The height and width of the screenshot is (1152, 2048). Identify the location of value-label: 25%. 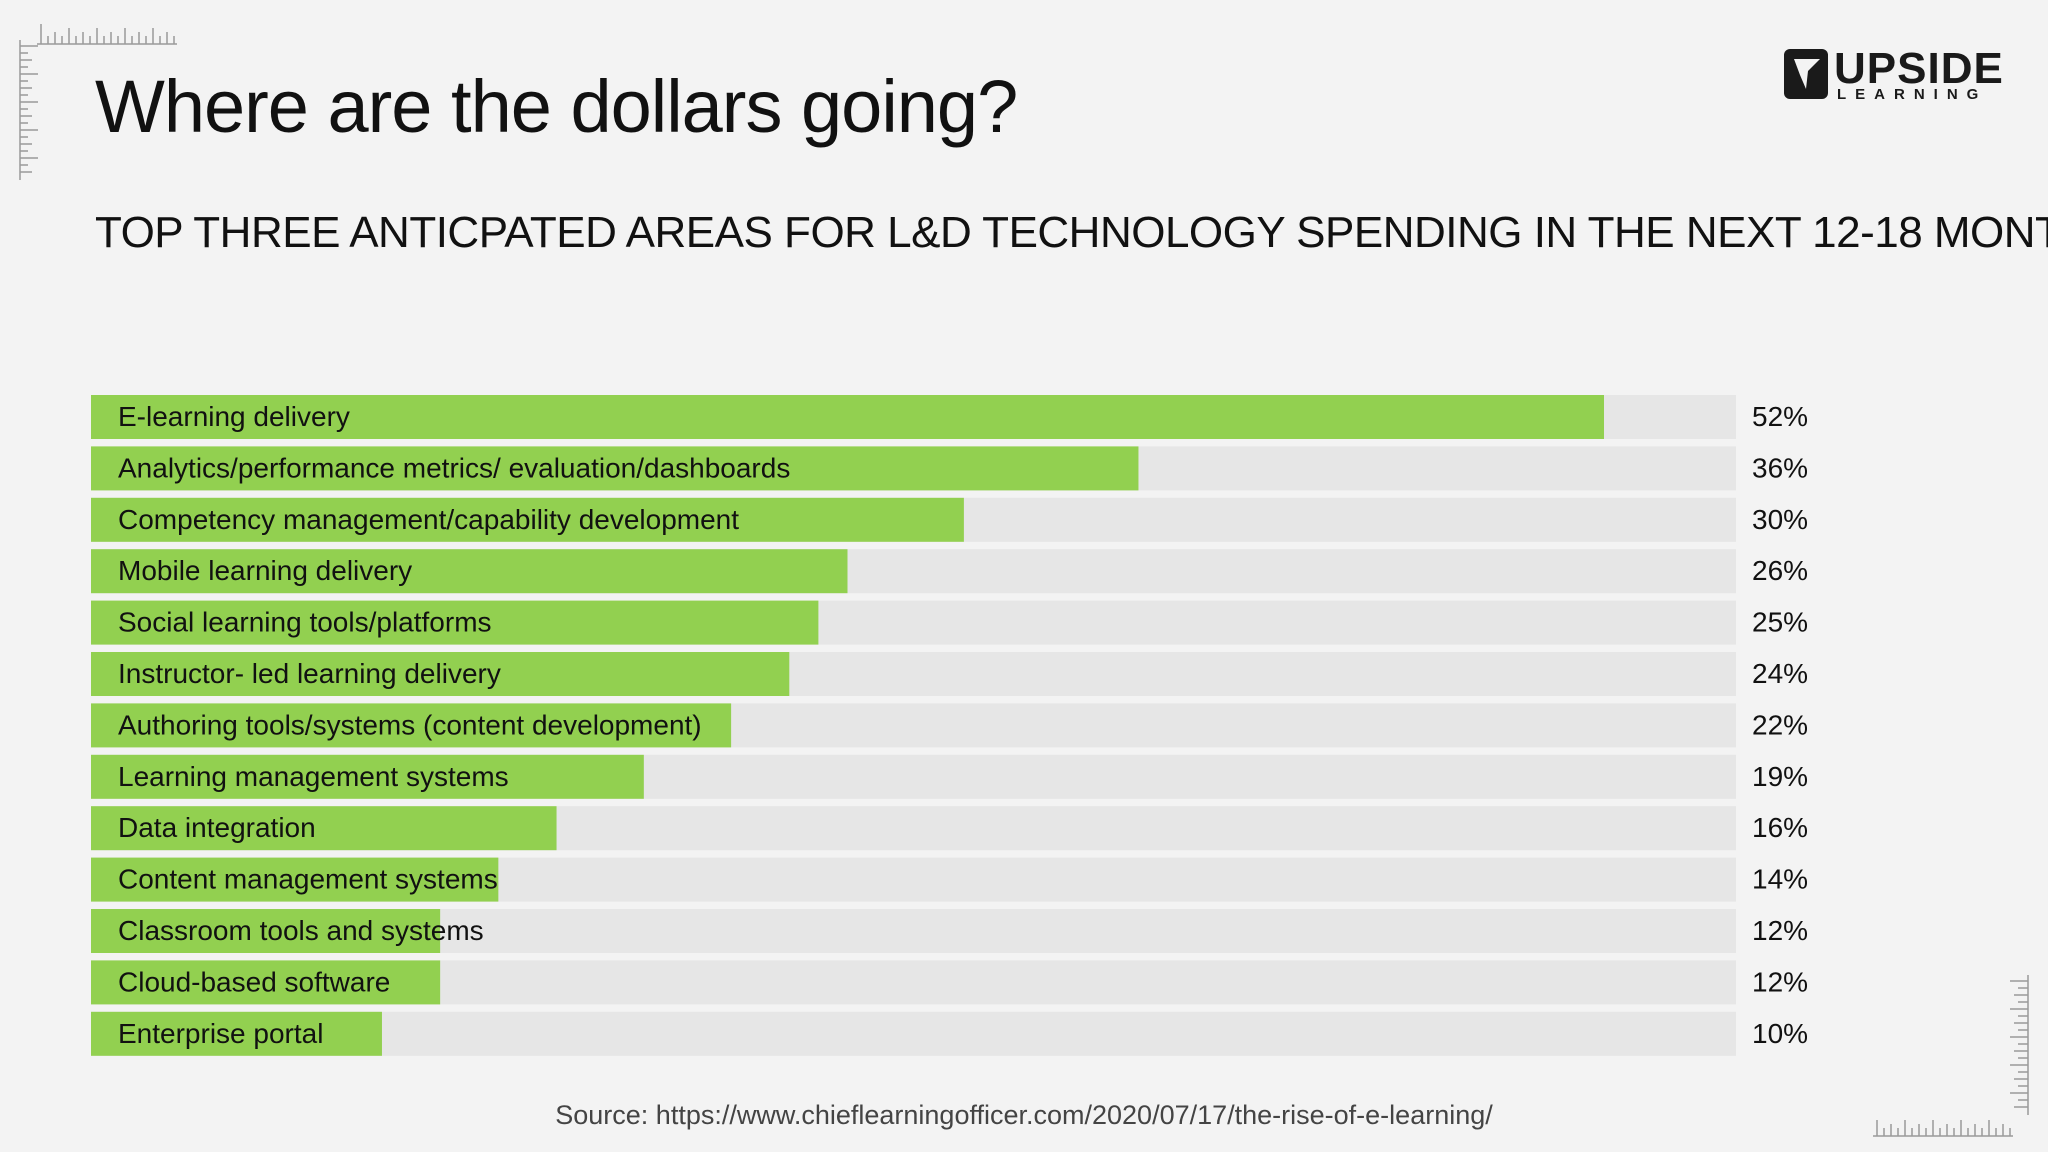
(1780, 622).